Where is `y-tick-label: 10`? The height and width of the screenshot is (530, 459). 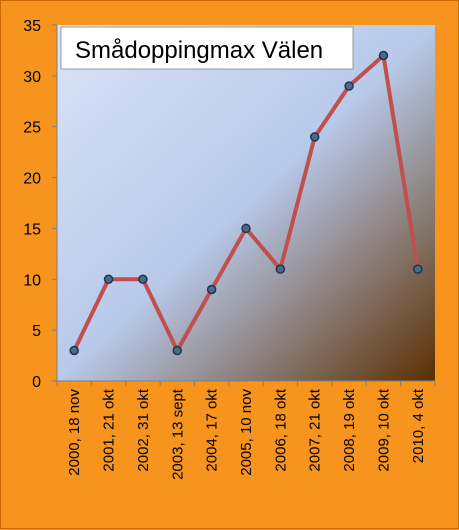
y-tick-label: 10 is located at coordinates (32, 280).